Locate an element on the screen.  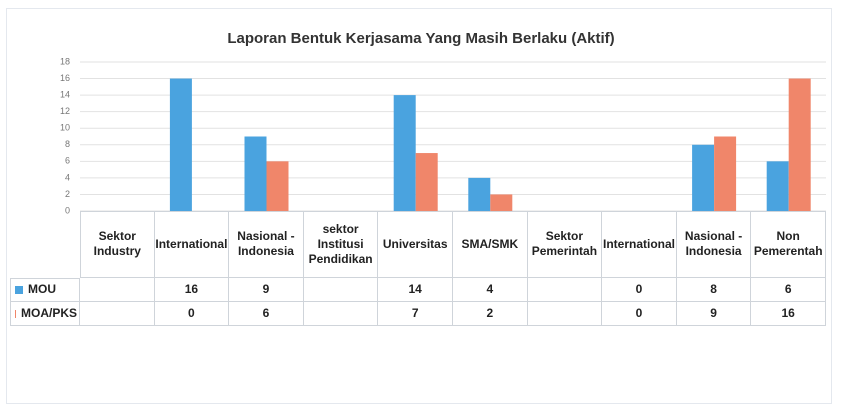
table-value: 8 is located at coordinates (714, 290).